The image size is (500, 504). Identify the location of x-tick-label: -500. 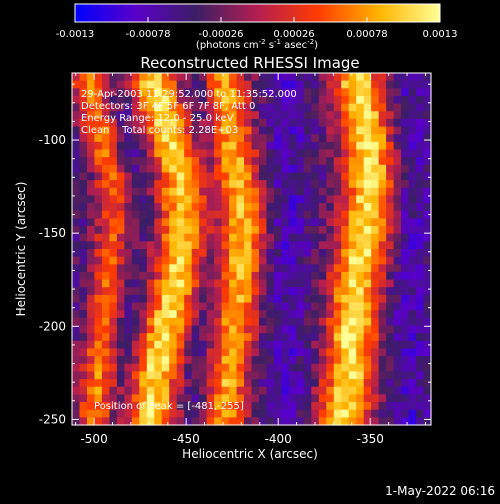
(93, 439).